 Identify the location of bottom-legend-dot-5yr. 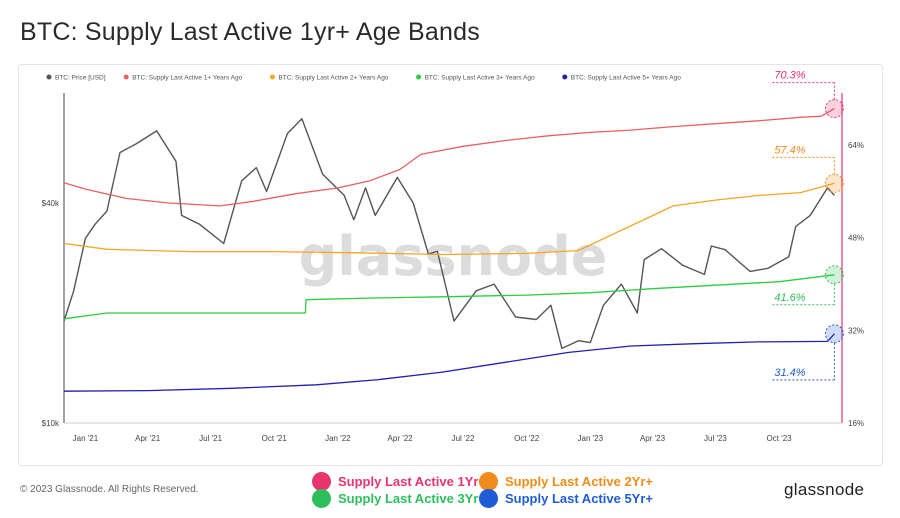
(488, 498).